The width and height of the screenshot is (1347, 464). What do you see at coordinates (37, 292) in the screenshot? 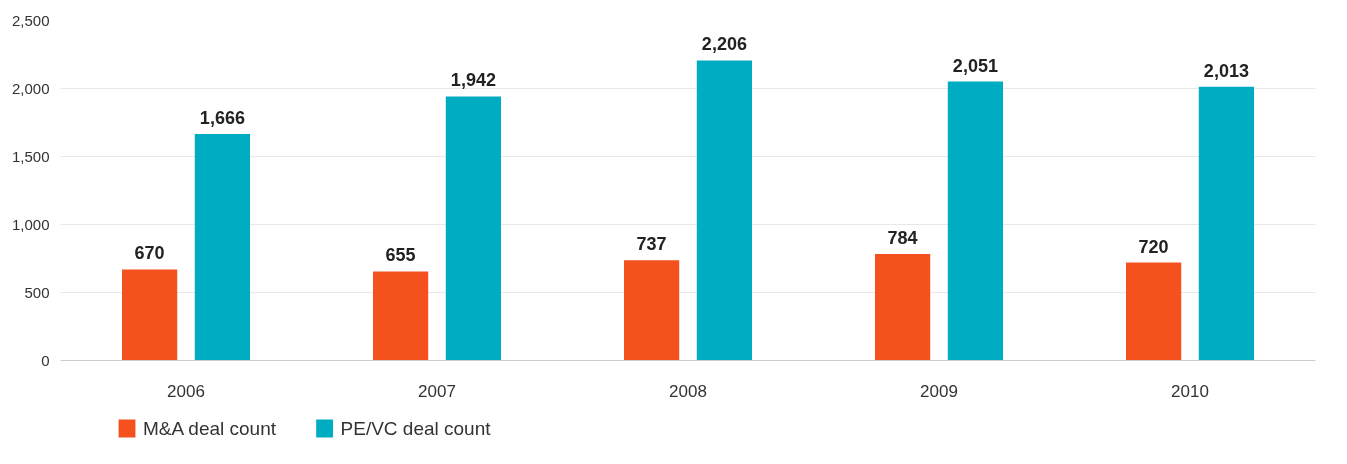
I see `y-tick-label: 500` at bounding box center [37, 292].